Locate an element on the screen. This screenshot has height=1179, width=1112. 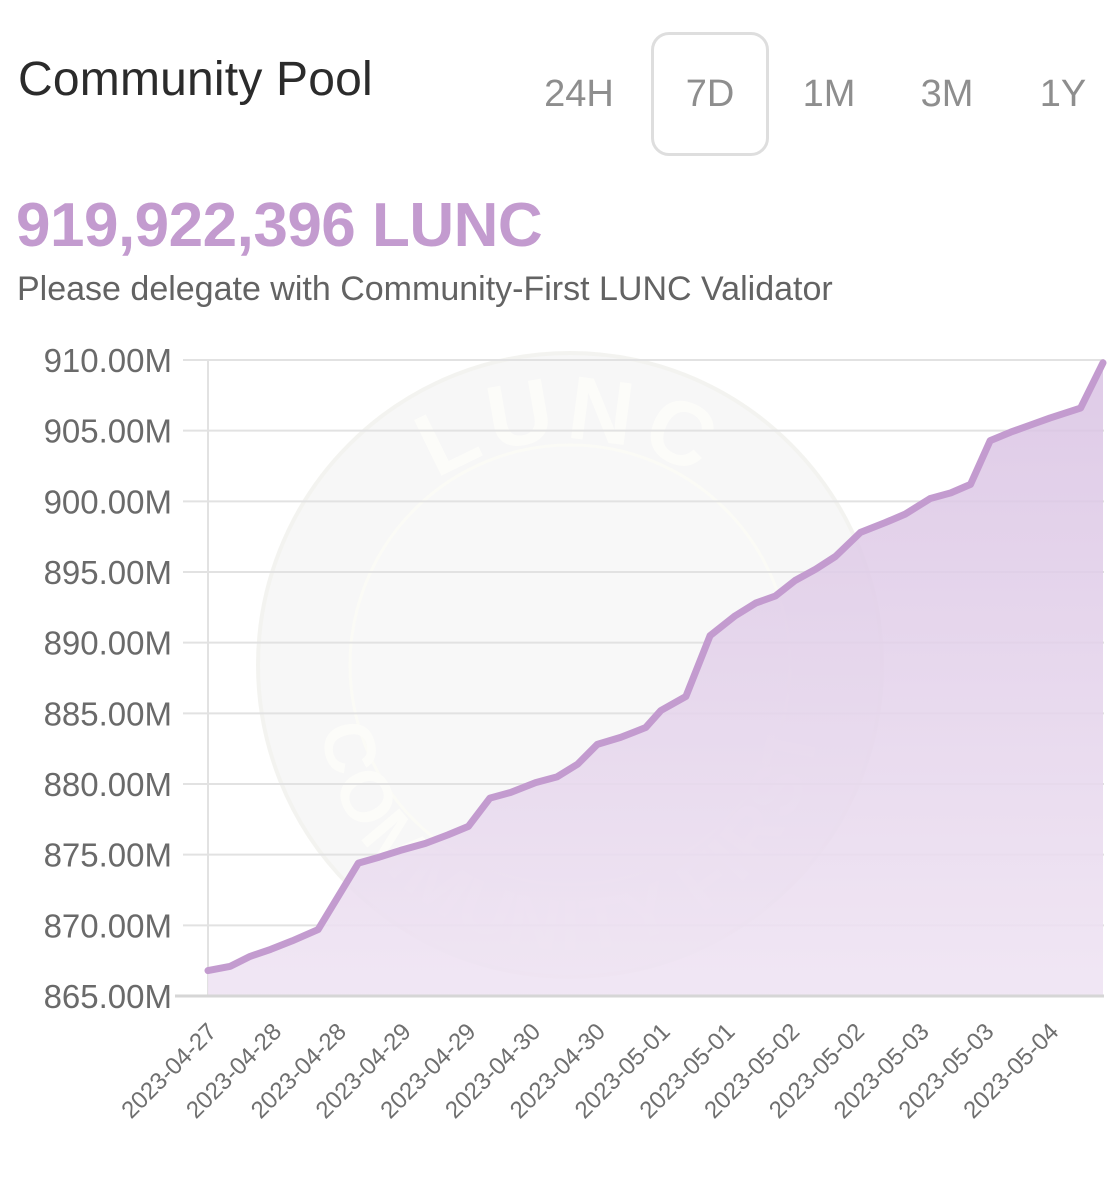
y-tick-label: 885.00M is located at coordinates (108, 713).